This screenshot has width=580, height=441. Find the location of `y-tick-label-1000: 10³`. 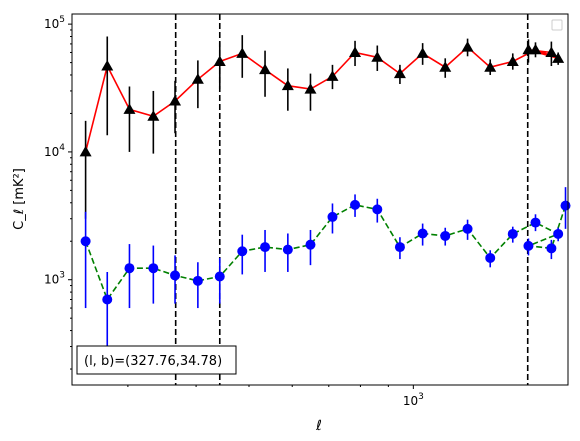

y-tick-label-1000: 10³ is located at coordinates (54, 279).